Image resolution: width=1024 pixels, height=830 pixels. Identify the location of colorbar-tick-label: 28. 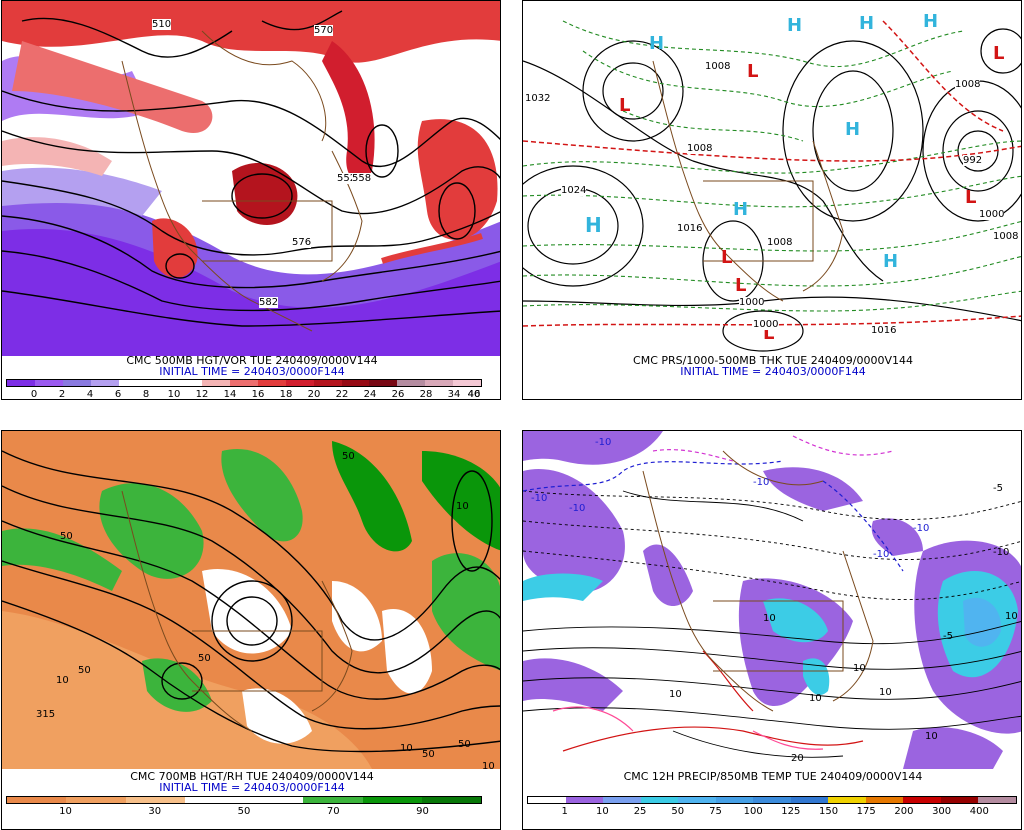
(426, 394).